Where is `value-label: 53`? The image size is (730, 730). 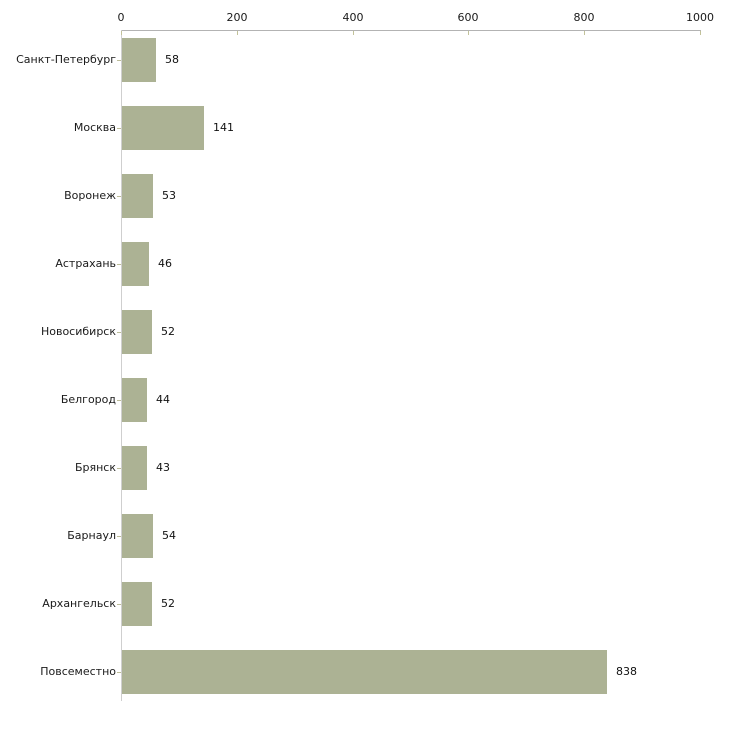 value-label: 53 is located at coordinates (169, 195).